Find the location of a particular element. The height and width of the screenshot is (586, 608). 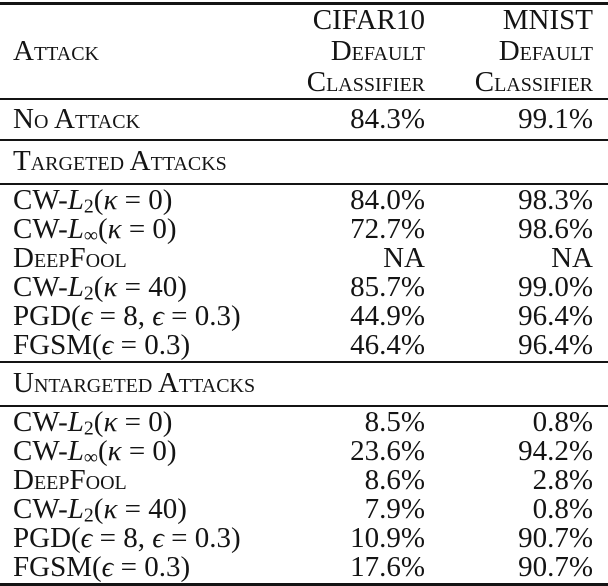

cifar10-value-cell: 84.0% is located at coordinates (387, 200).